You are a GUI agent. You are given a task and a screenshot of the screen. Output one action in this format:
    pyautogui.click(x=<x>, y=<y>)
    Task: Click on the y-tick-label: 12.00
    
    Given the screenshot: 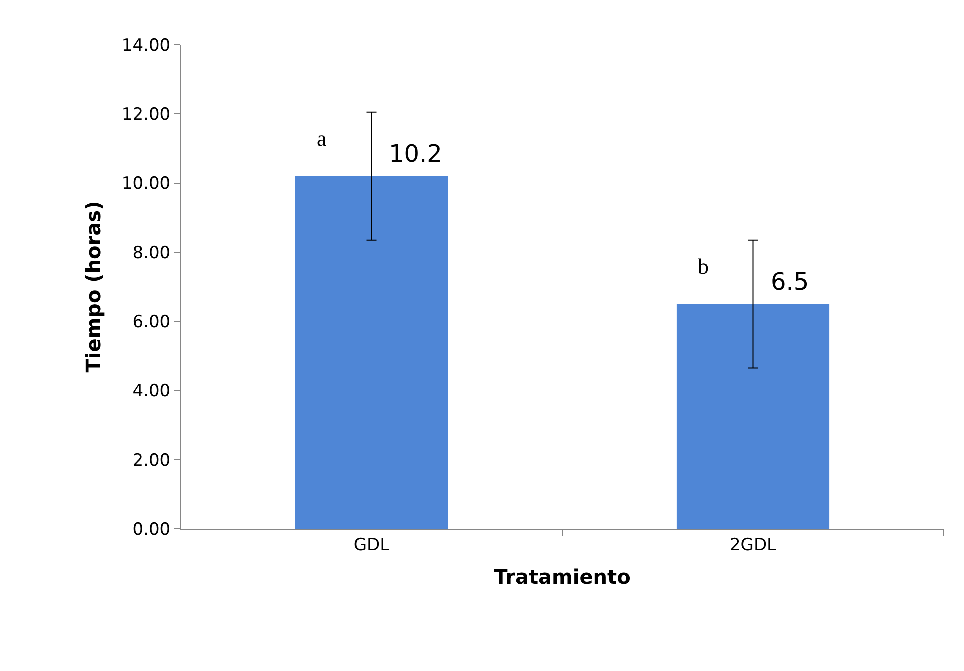 What is the action you would take?
    pyautogui.click(x=146, y=115)
    